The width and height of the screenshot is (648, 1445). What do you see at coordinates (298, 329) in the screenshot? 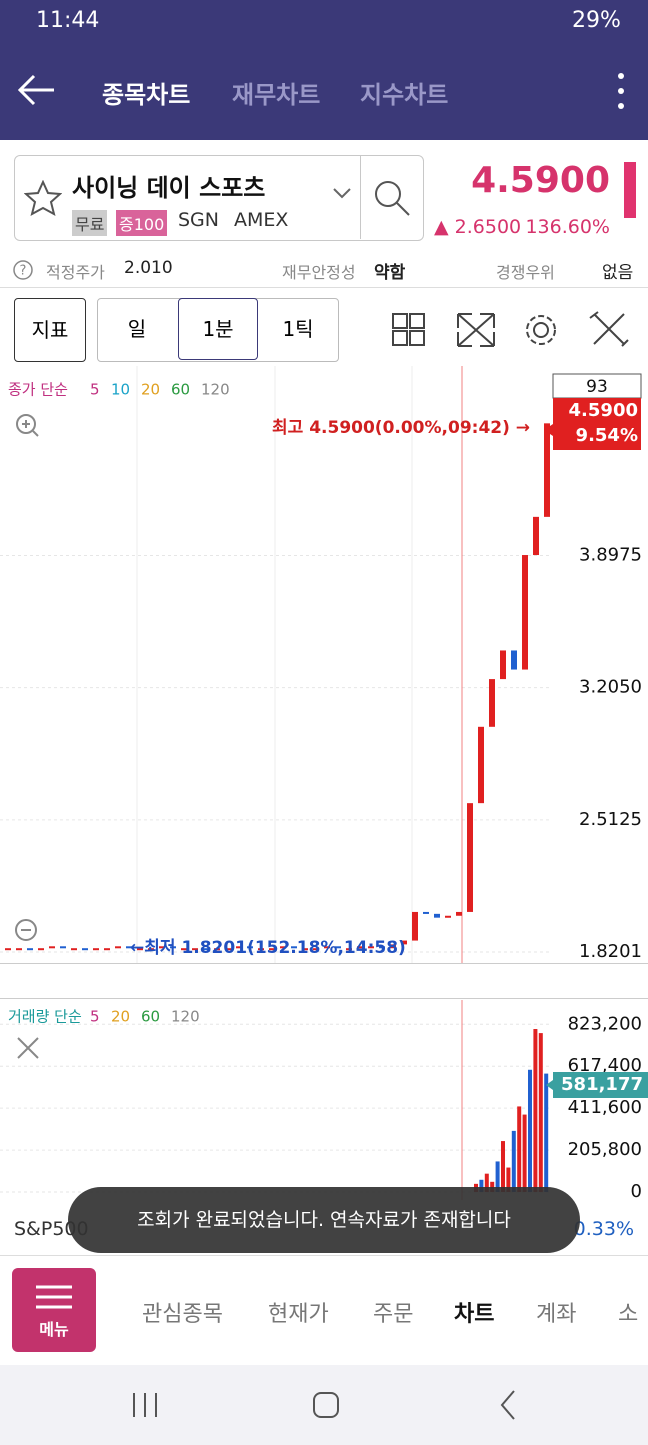
I see `period-button: 1틱` at bounding box center [298, 329].